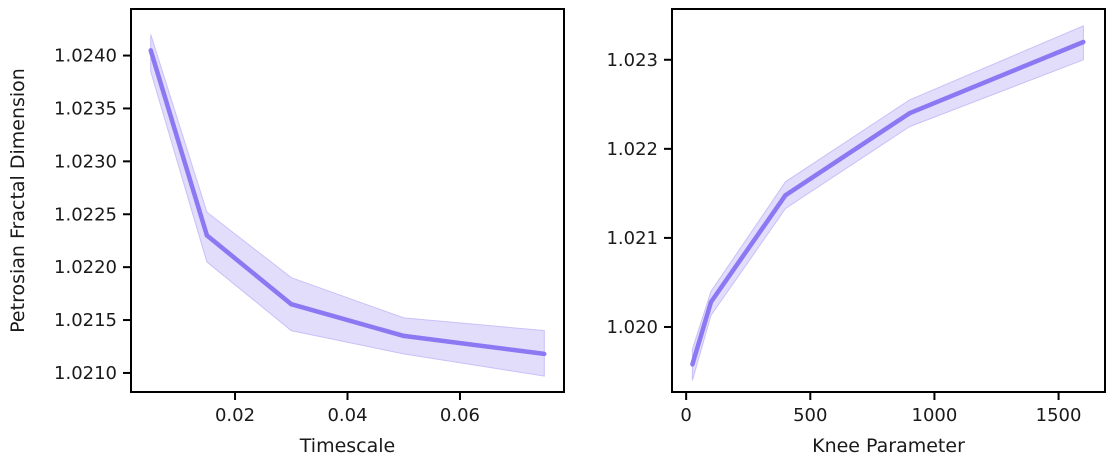  I want to click on x-tick-label: 1000, so click(935, 415).